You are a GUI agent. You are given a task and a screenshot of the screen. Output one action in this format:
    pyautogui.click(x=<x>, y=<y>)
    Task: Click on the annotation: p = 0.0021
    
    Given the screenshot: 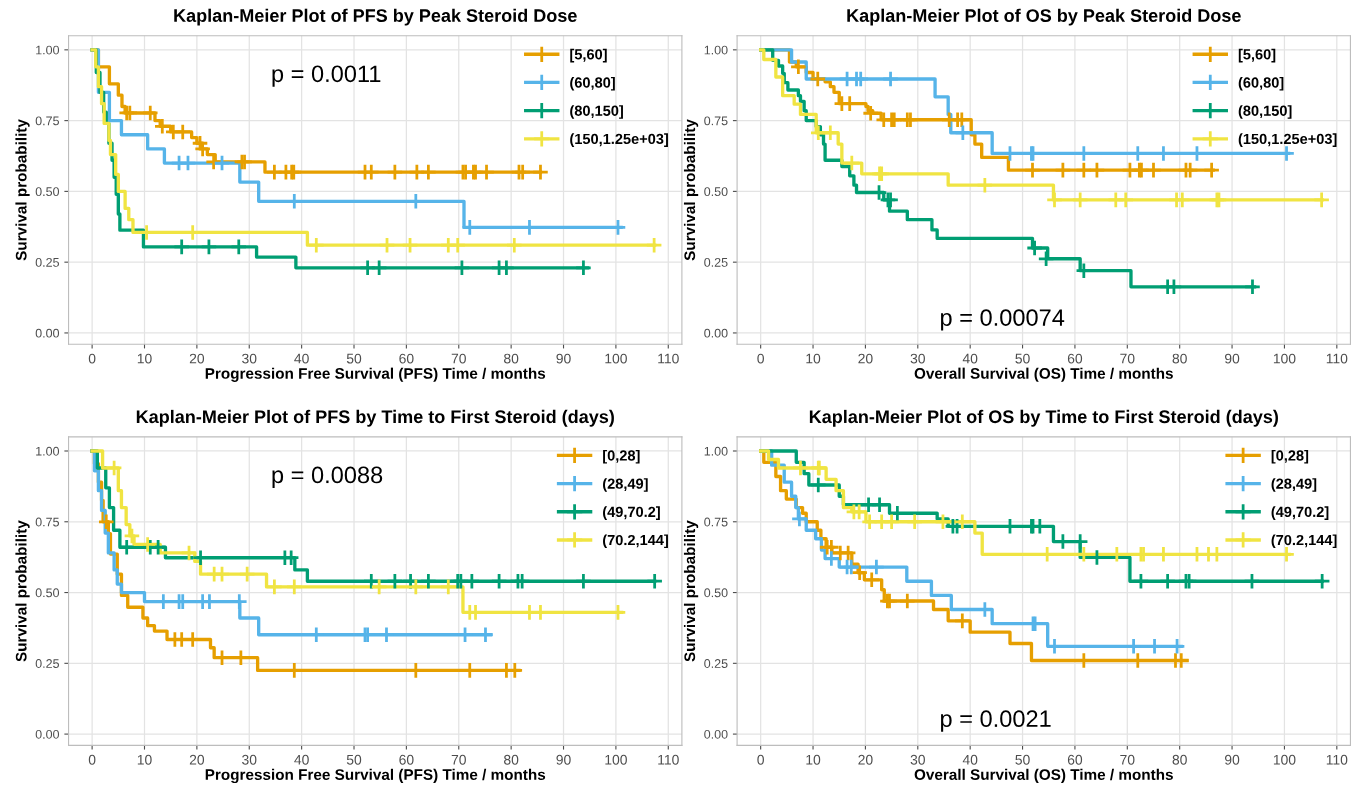 What is the action you would take?
    pyautogui.click(x=996, y=721)
    